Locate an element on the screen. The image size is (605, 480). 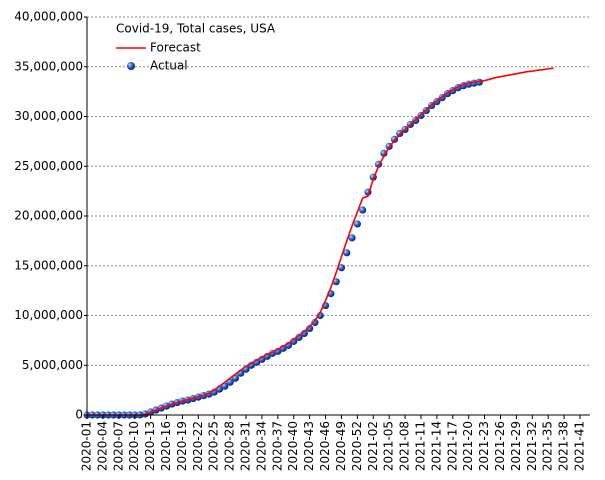
x-tick-label: 2021-29 is located at coordinates (516, 446).